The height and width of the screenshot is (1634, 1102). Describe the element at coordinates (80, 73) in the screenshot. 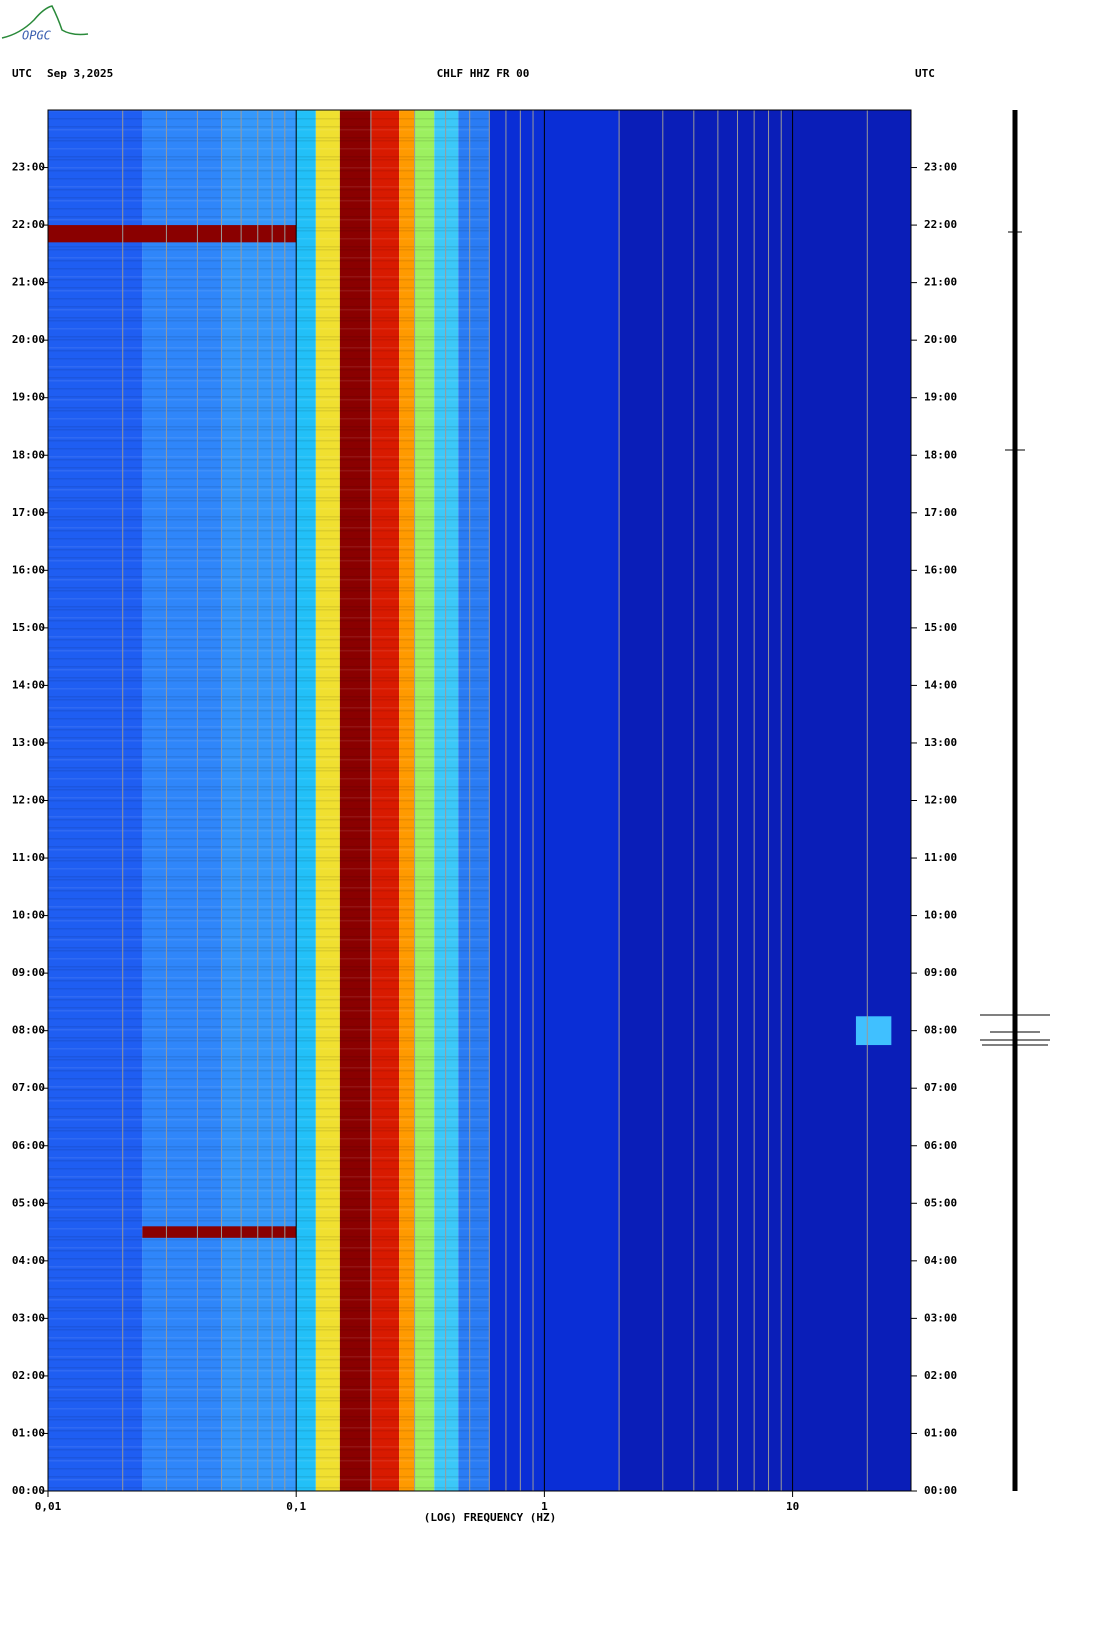

I see `date: Sep 3,2025` at that location.